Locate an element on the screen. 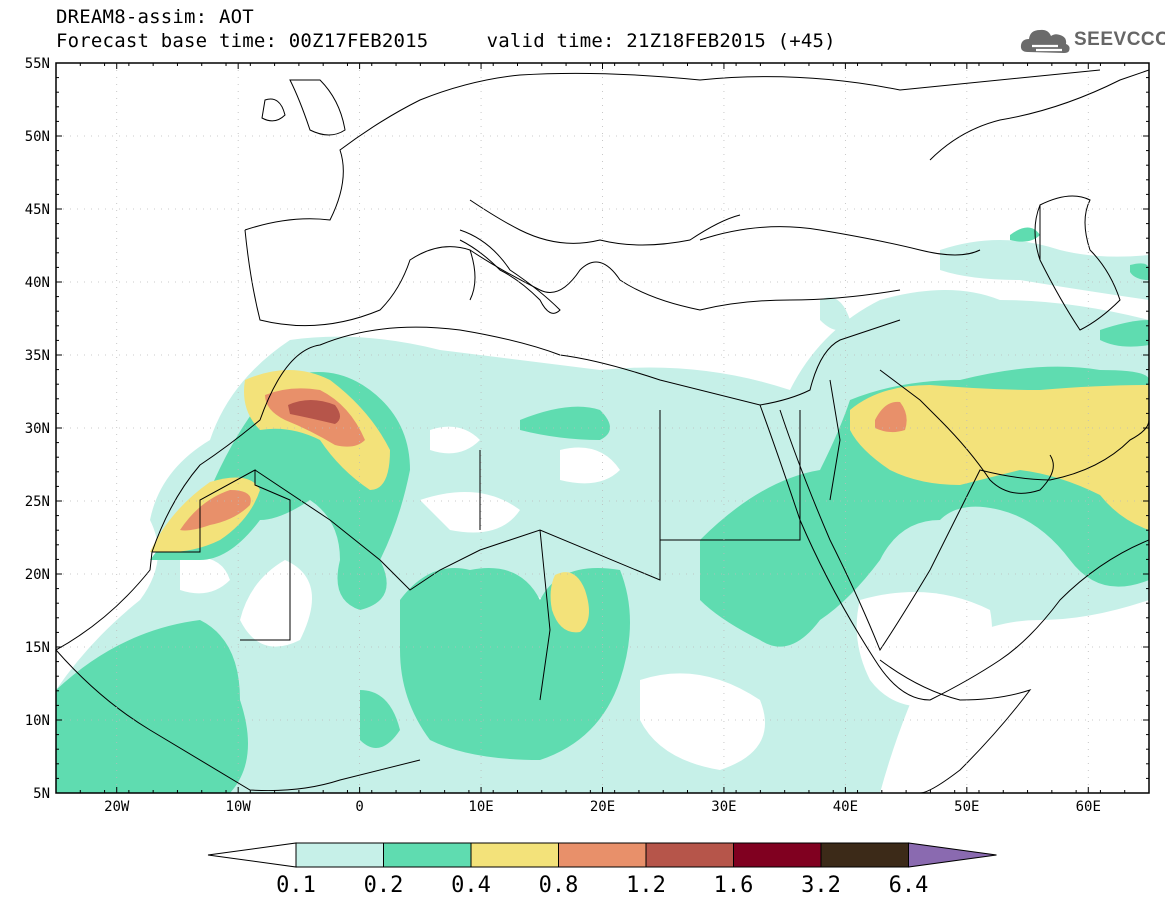 The height and width of the screenshot is (905, 1165). lon-tick-label: 40E is located at coordinates (845, 807).